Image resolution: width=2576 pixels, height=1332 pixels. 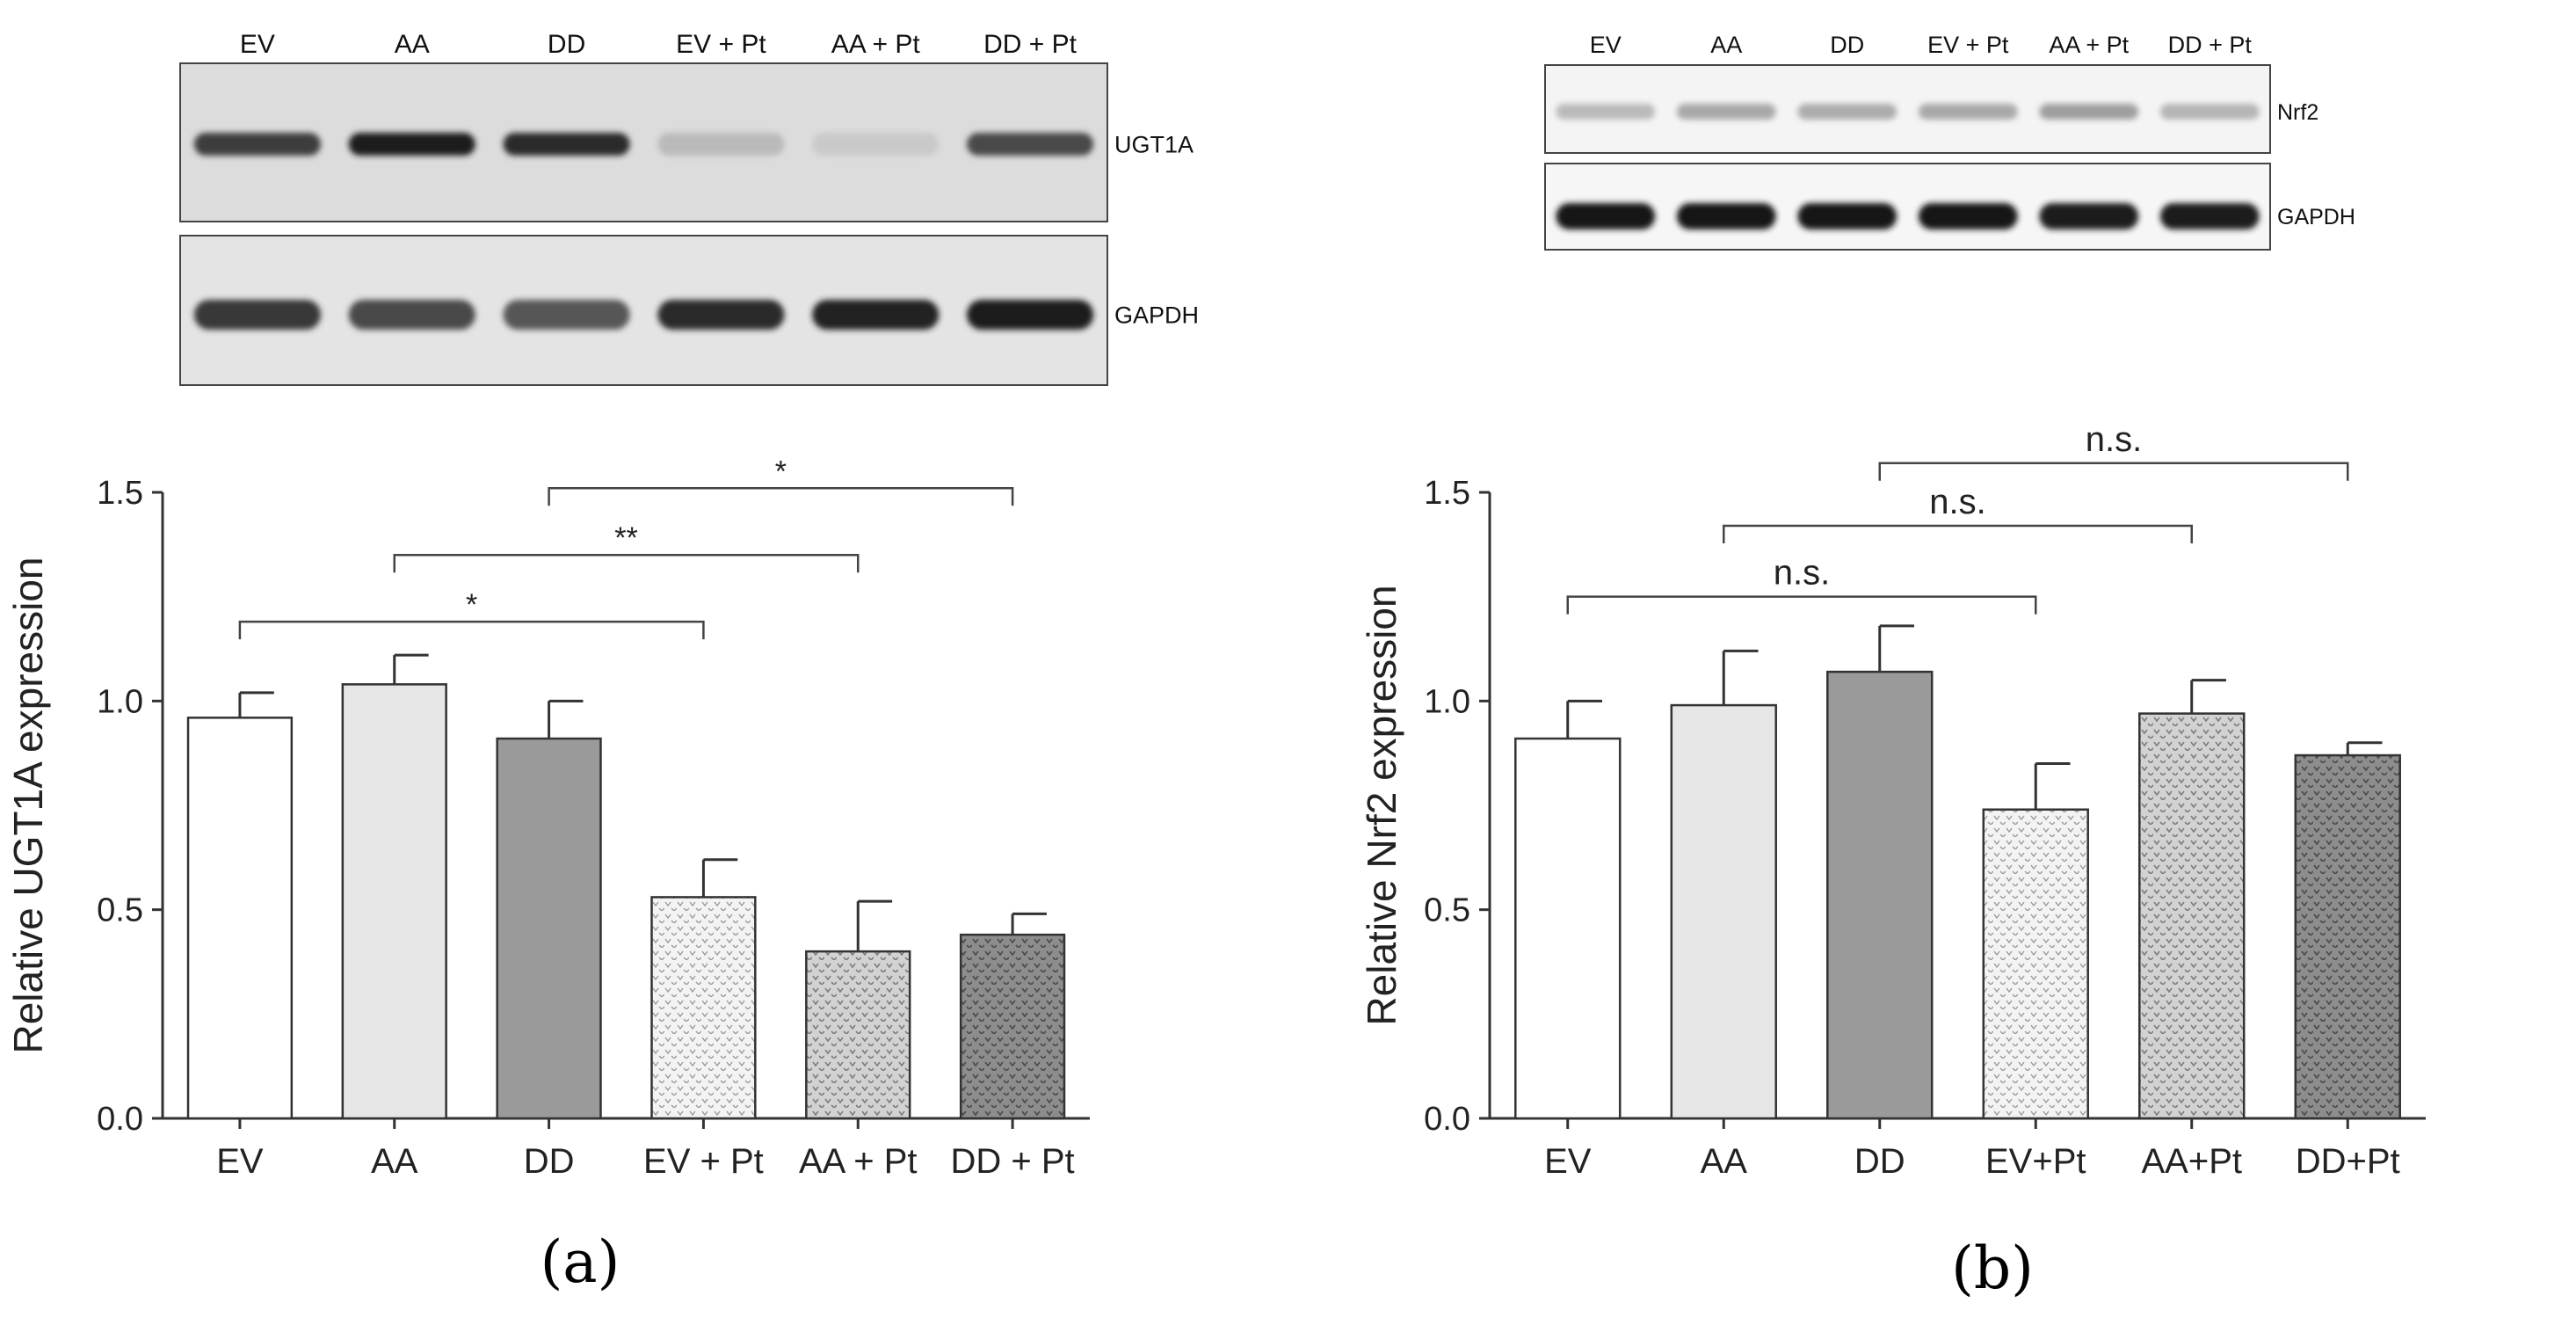 I want to click on x-tick-label: AA + Pt, so click(x=858, y=1161).